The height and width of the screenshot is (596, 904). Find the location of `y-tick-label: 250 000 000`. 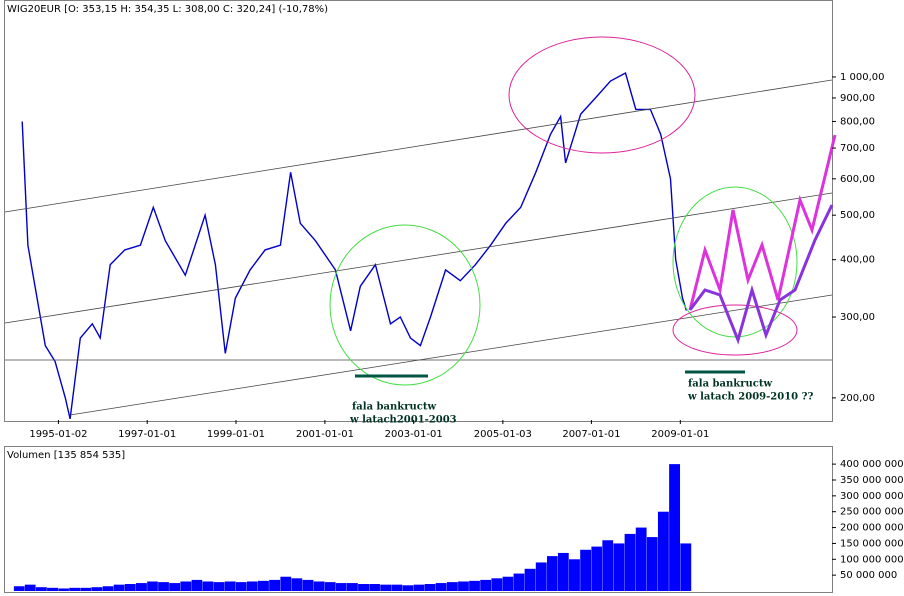

y-tick-label: 250 000 000 is located at coordinates (872, 512).